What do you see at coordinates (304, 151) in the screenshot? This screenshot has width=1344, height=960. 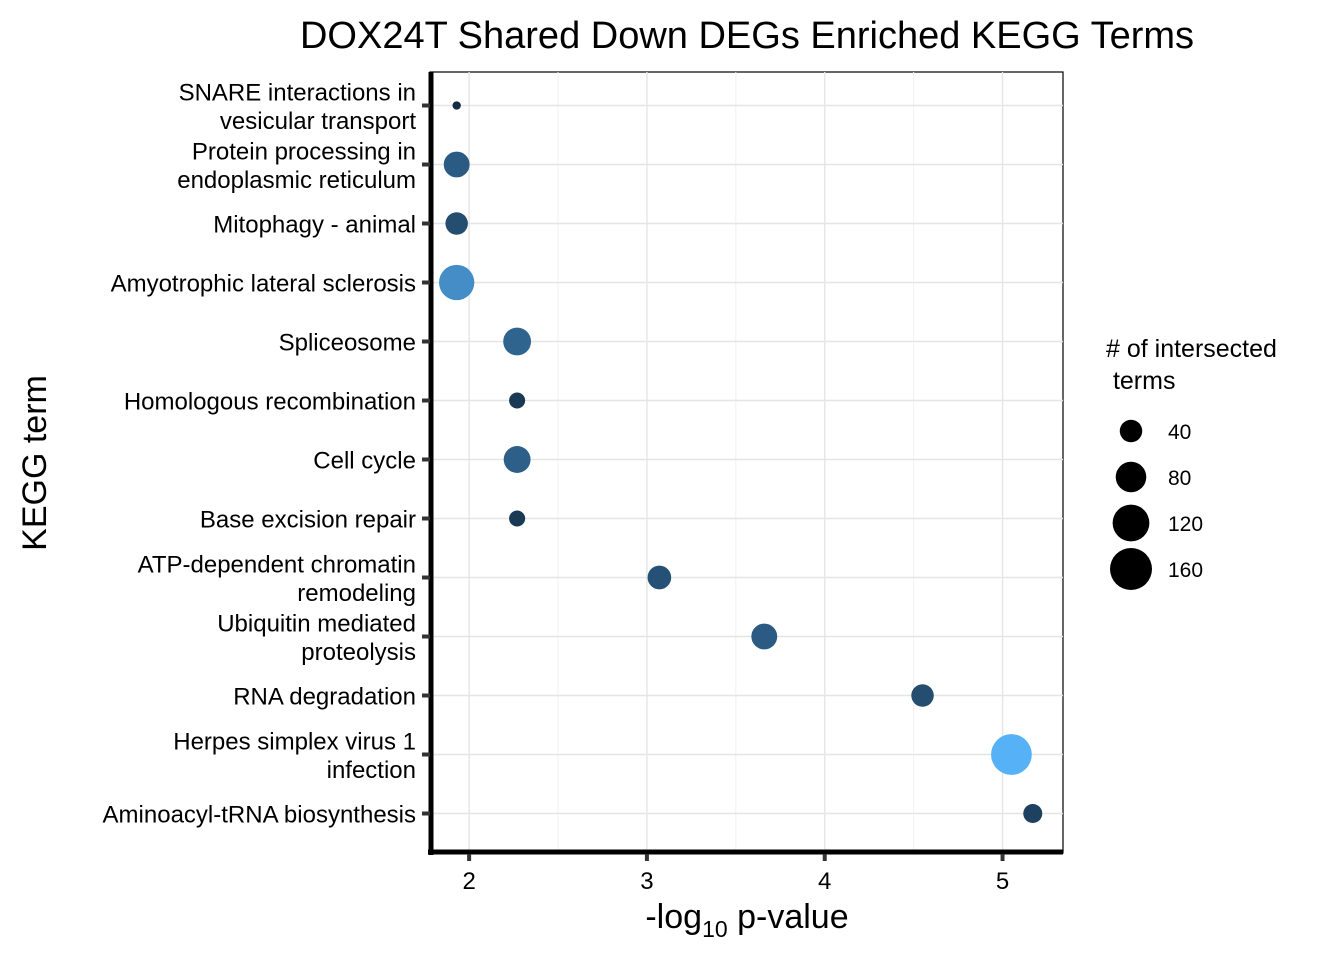 I see `y-tick-label: Protein processing in` at bounding box center [304, 151].